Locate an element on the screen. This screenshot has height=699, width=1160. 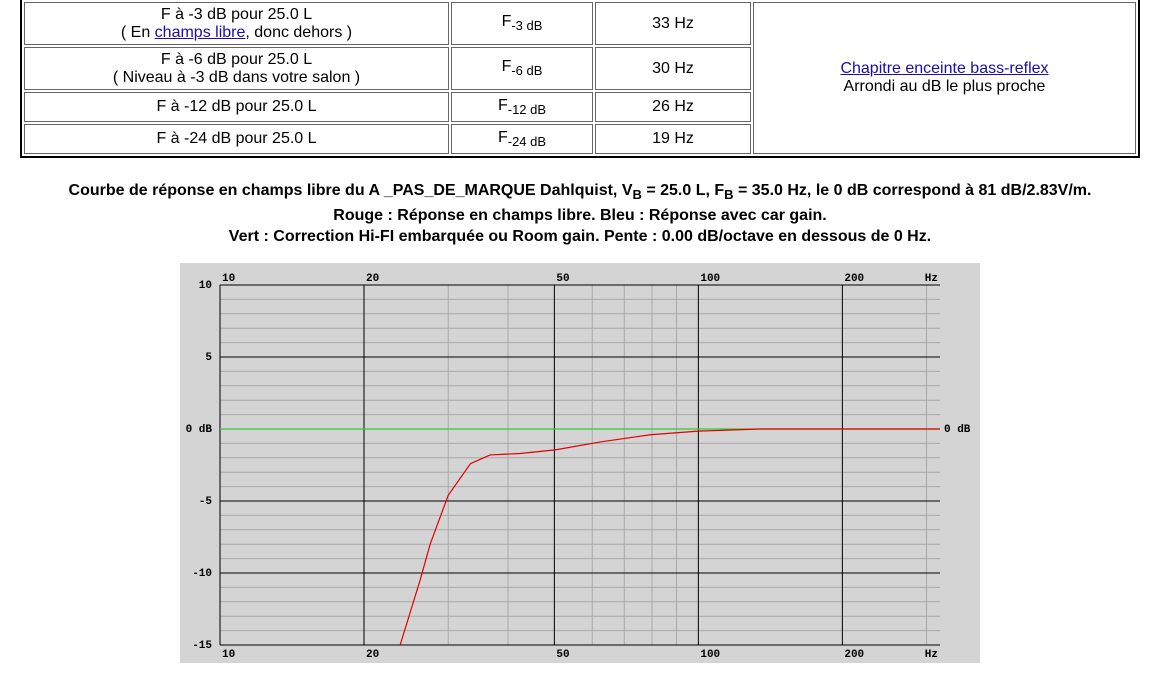
x-tick-label-top: 100 is located at coordinates (710, 279).